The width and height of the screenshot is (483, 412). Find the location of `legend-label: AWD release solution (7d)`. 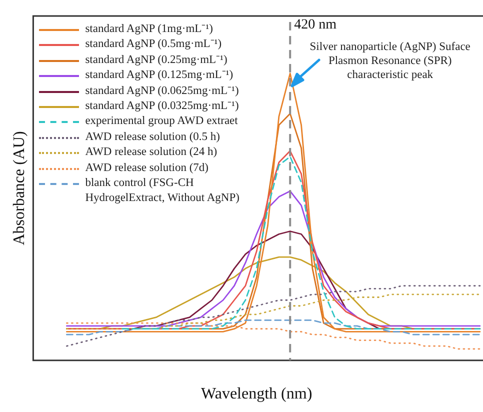

legend-label: AWD release solution (7d) is located at coordinates (146, 168).